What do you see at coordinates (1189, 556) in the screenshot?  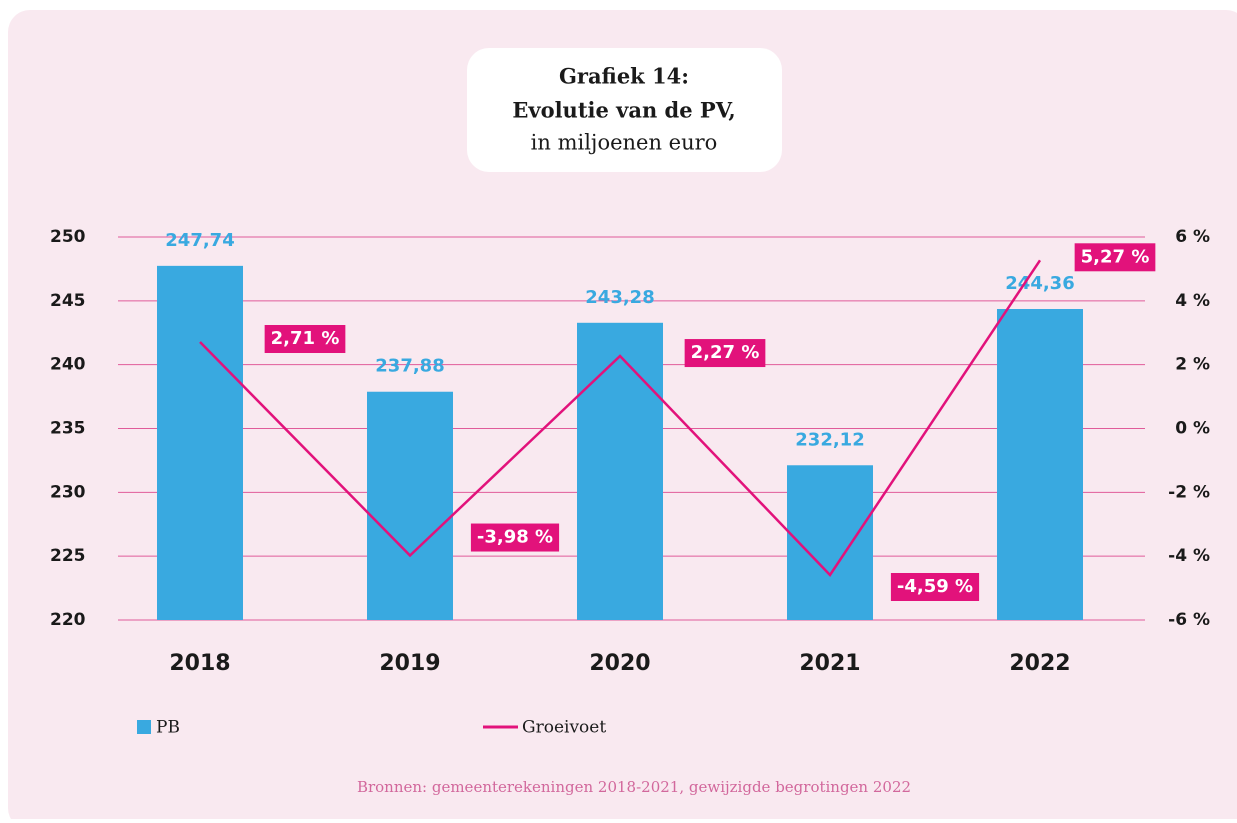 I see `y2-tick-label: -4 %` at bounding box center [1189, 556].